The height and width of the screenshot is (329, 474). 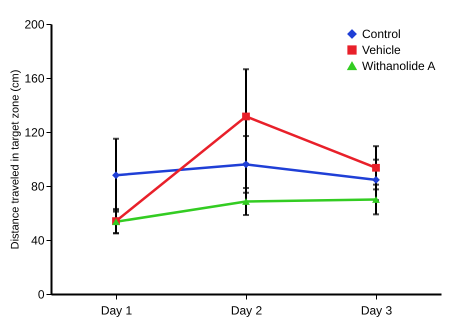 I want to click on y-tick-label: 0, so click(x=41, y=295).